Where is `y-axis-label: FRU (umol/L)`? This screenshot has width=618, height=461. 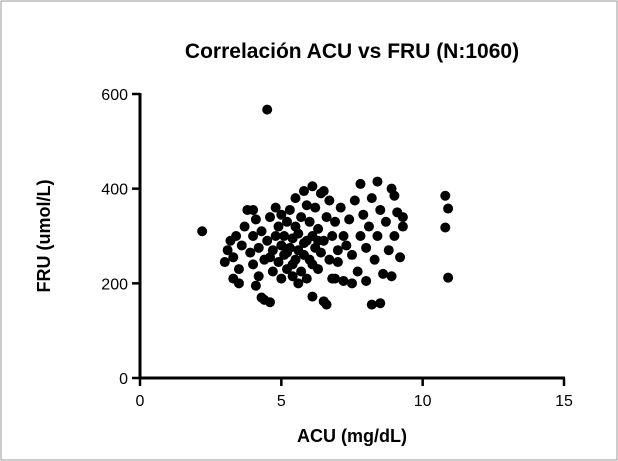
y-axis-label: FRU (umol/L) is located at coordinates (44, 236).